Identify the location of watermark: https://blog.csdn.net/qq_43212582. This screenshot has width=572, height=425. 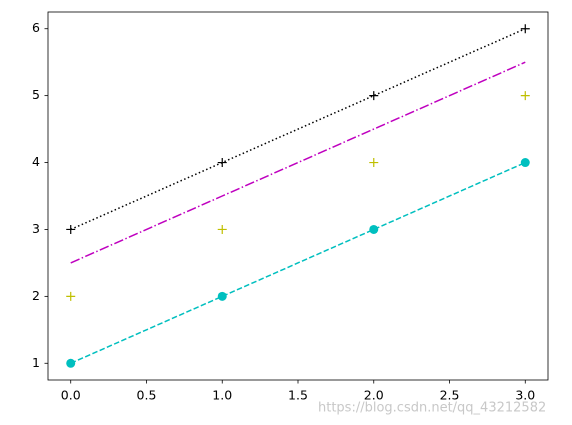
(432, 408).